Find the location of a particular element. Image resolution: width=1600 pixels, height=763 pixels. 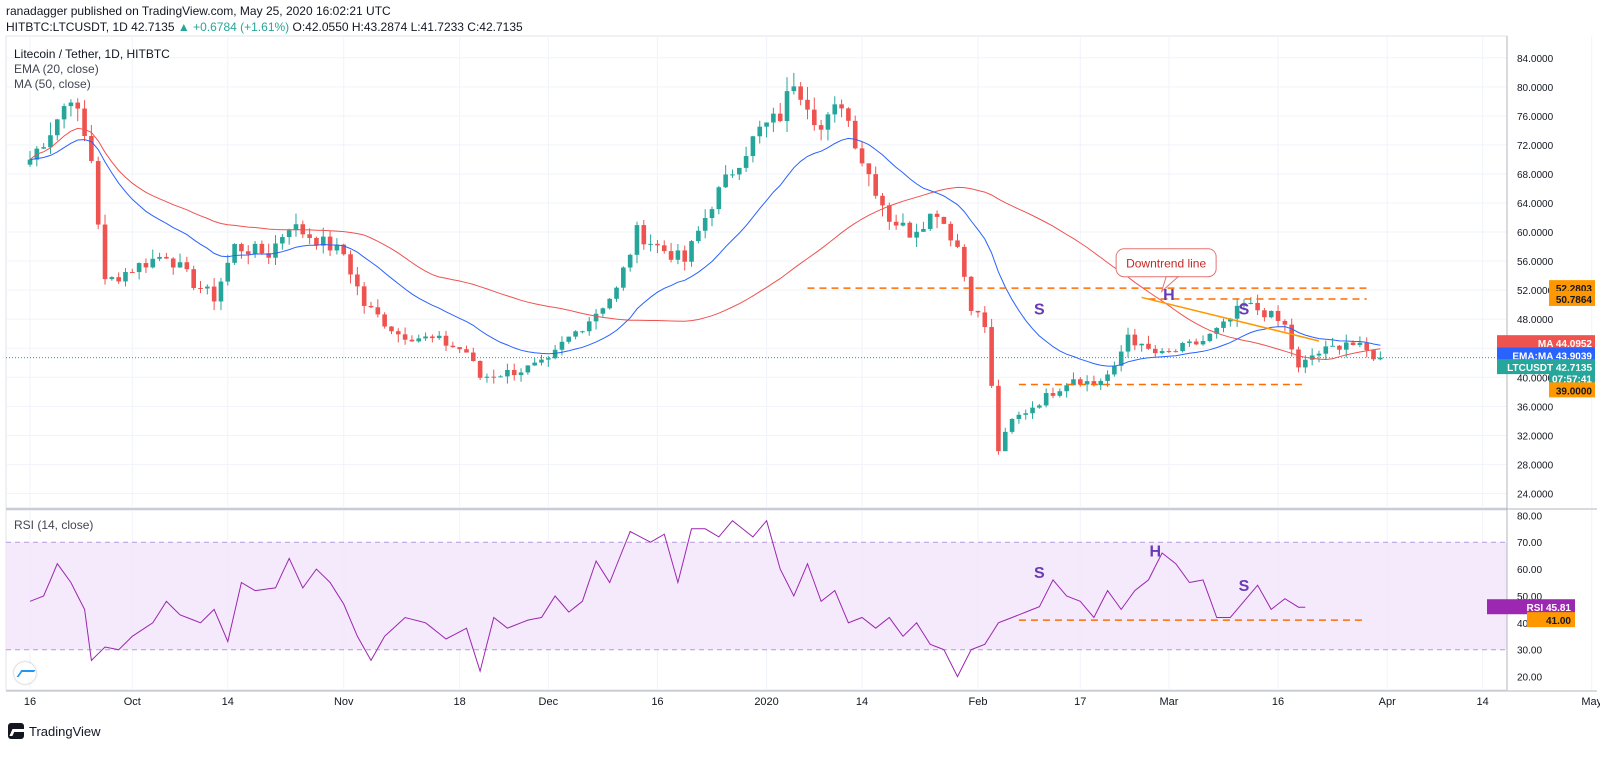

downtrend-line is located at coordinates (1230, 319).